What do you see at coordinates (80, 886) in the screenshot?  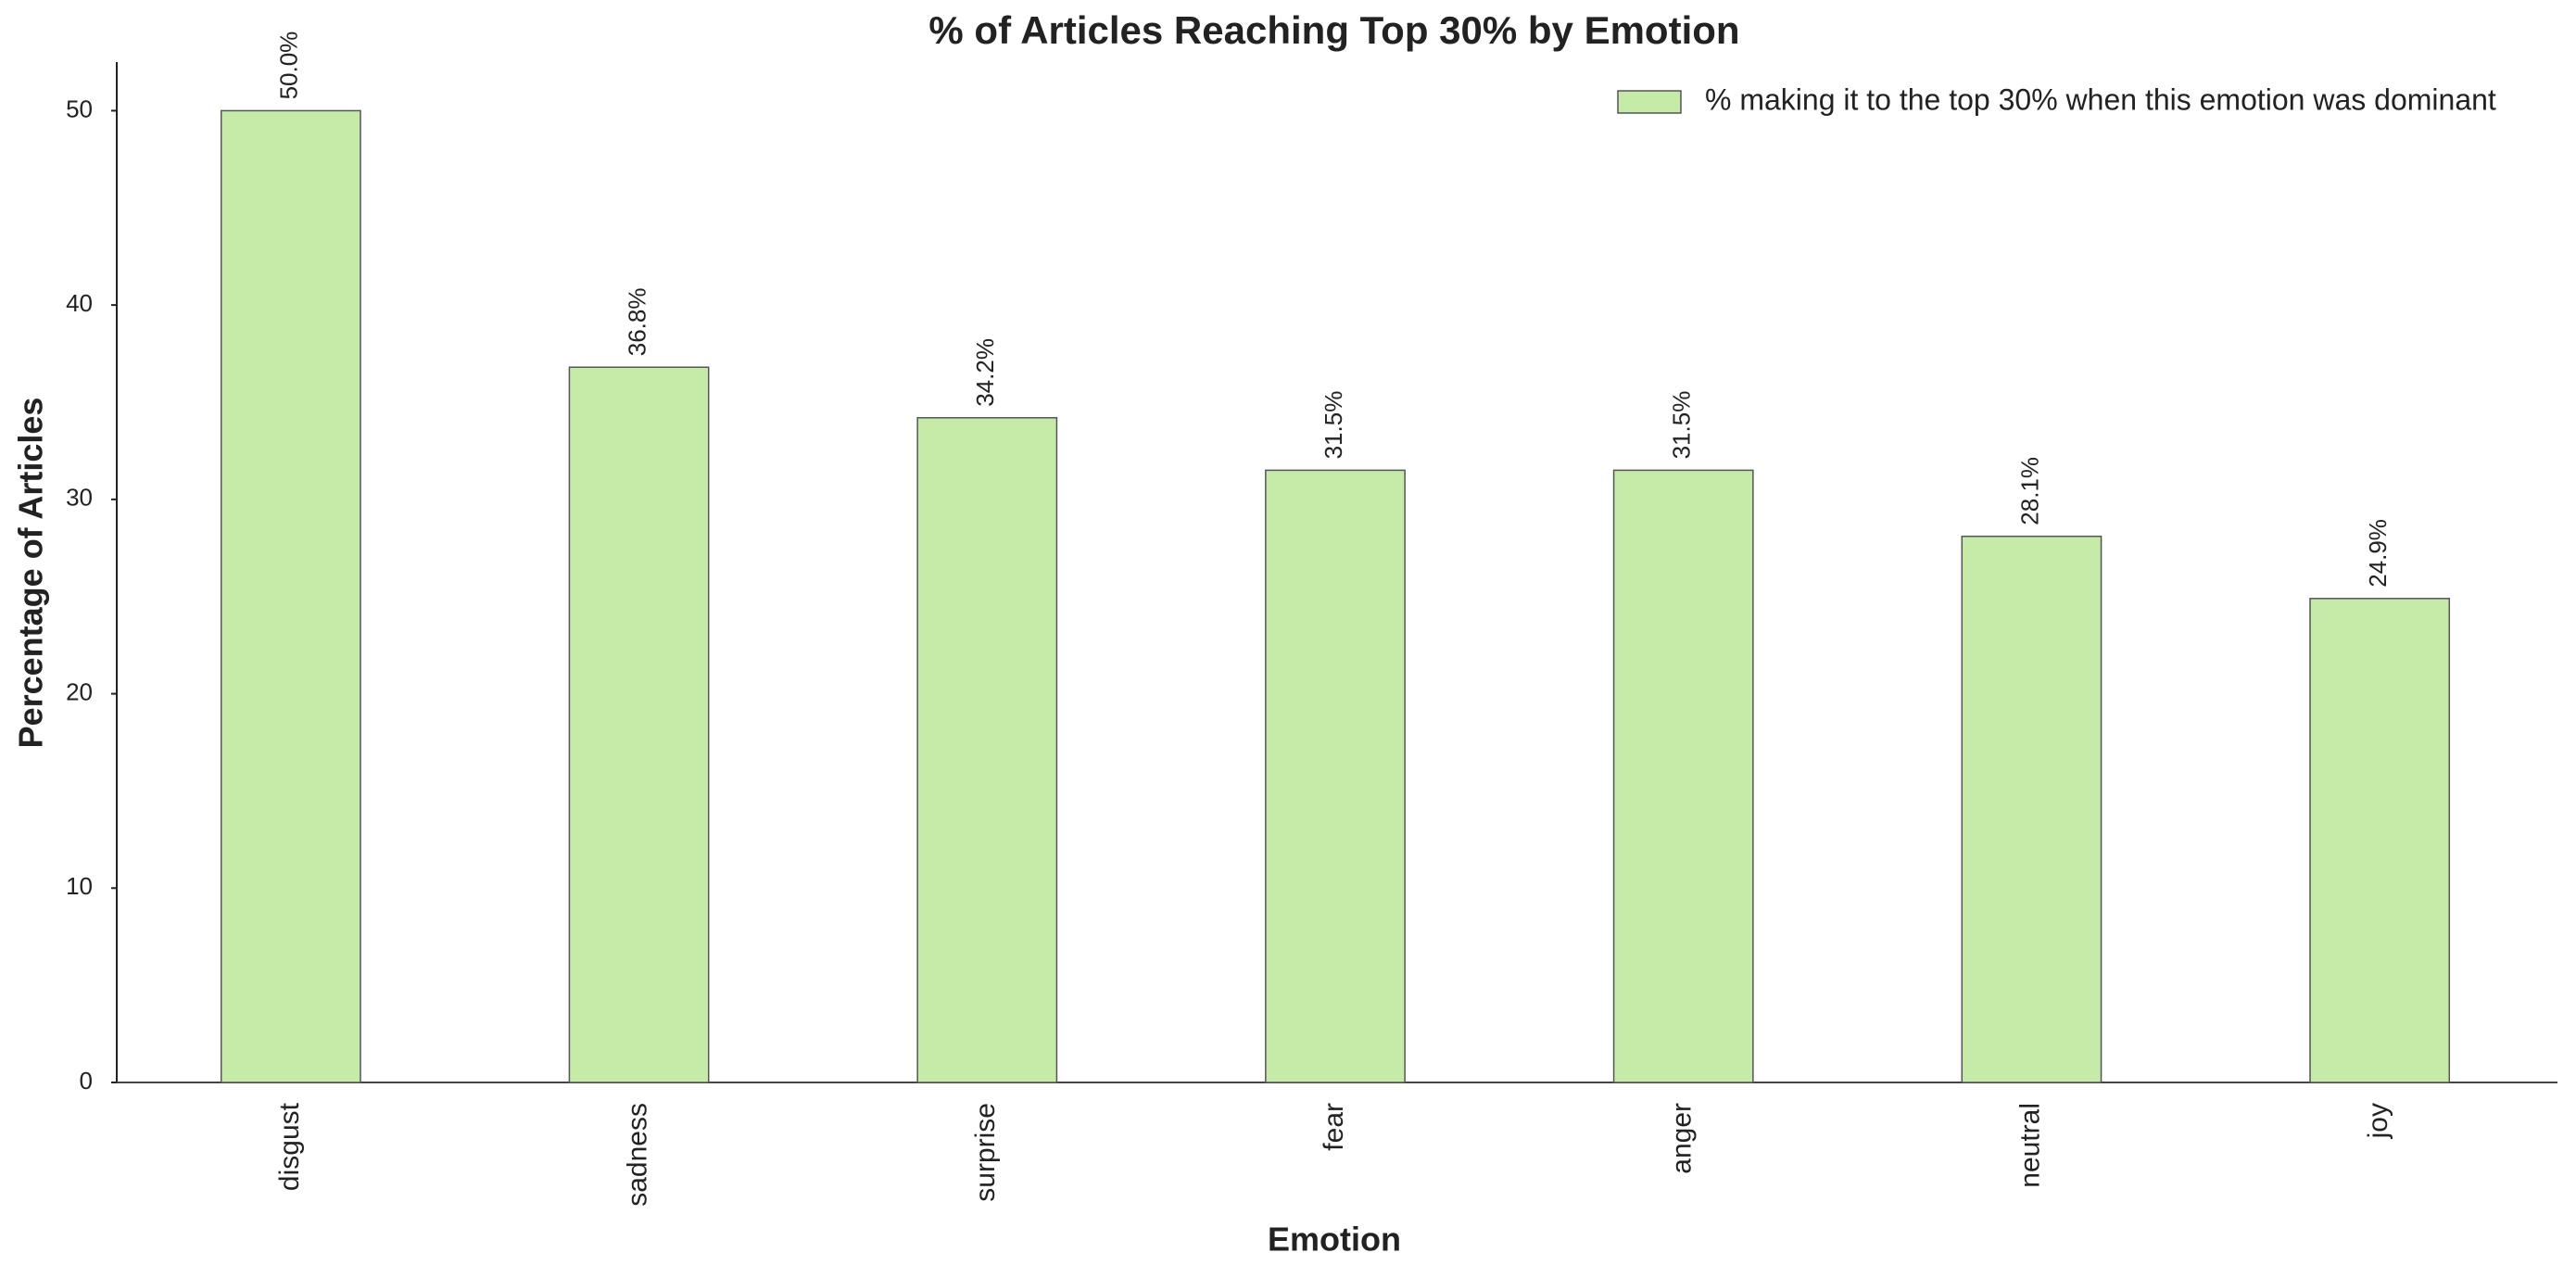 I see `y-tick-label: 10` at bounding box center [80, 886].